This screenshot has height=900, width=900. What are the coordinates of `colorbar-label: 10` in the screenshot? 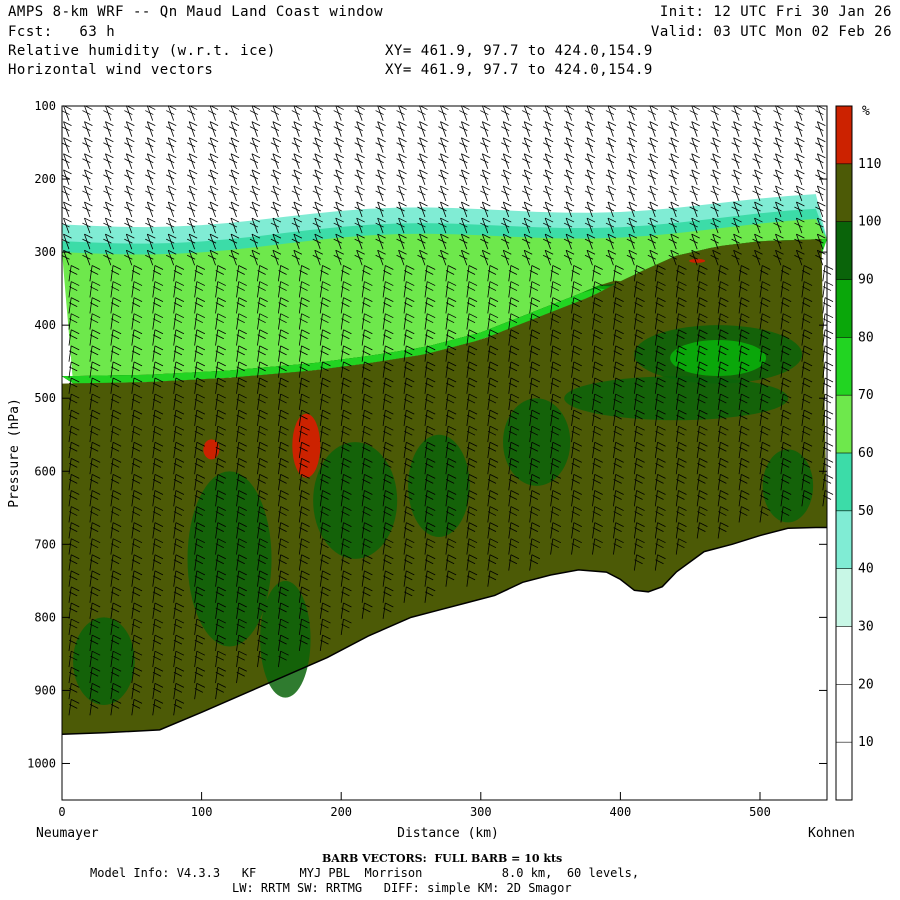 It's located at (866, 742).